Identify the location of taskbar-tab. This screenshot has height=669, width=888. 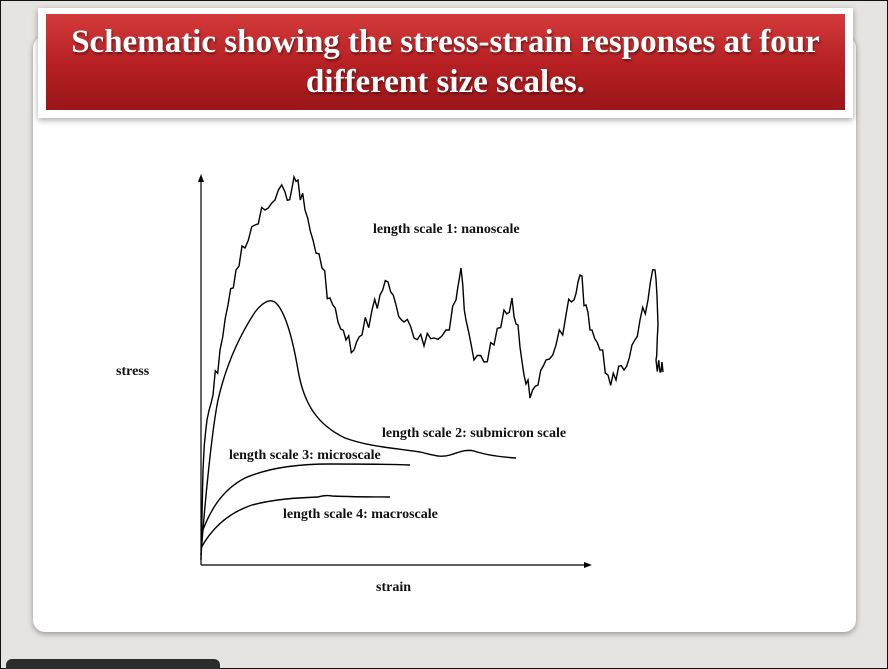
(113, 664).